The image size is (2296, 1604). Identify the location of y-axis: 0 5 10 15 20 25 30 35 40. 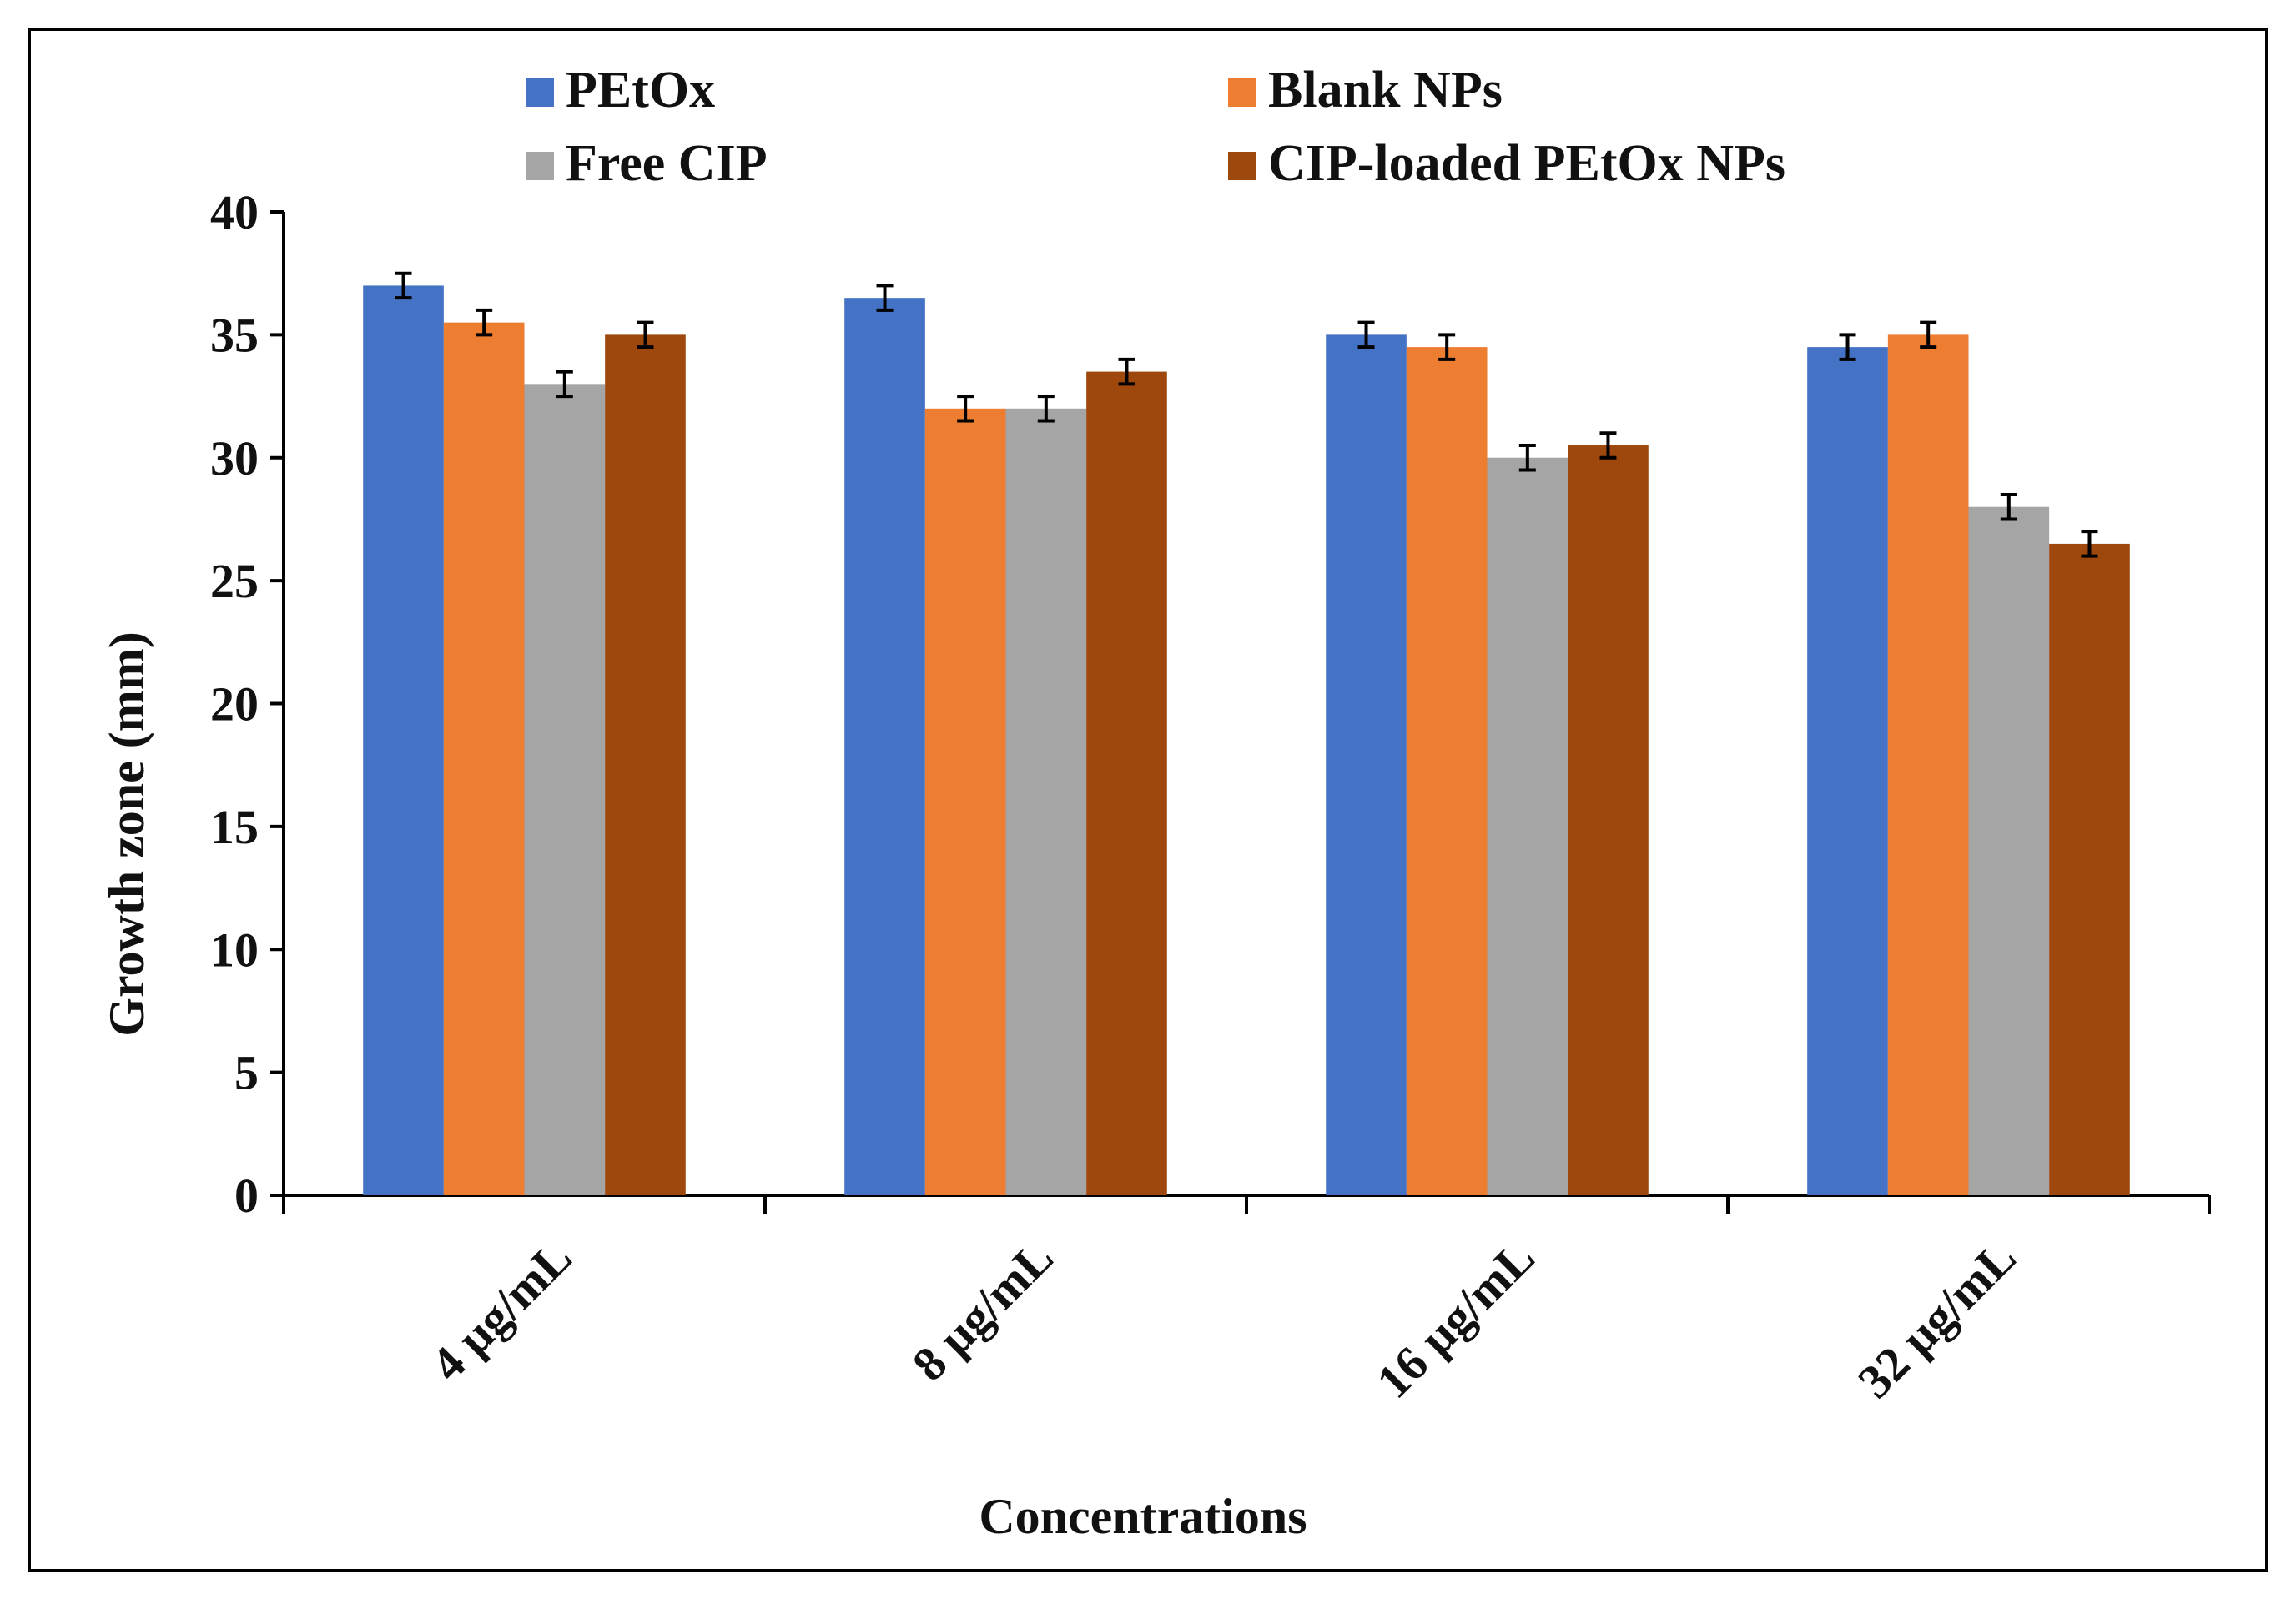
(247, 704).